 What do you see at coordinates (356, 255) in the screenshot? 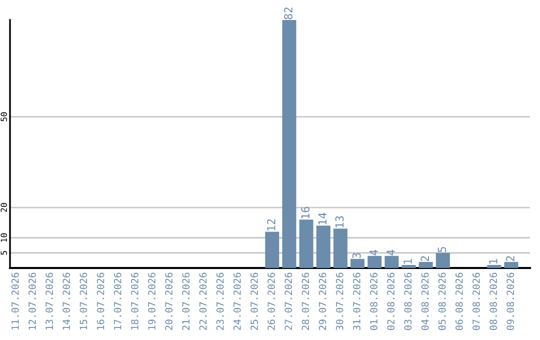
I see `data-label: 3` at bounding box center [356, 255].